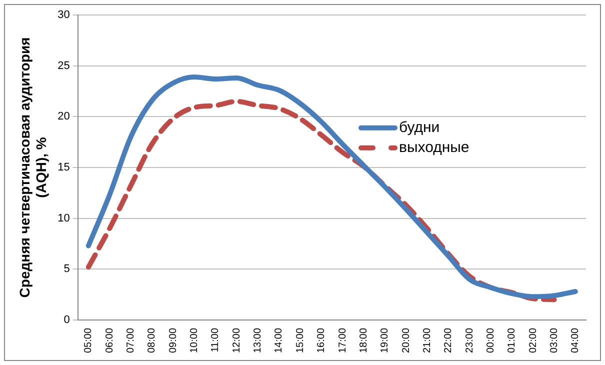 The height and width of the screenshot is (365, 605). What do you see at coordinates (64, 168) in the screenshot?
I see `y-tick-label: 15` at bounding box center [64, 168].